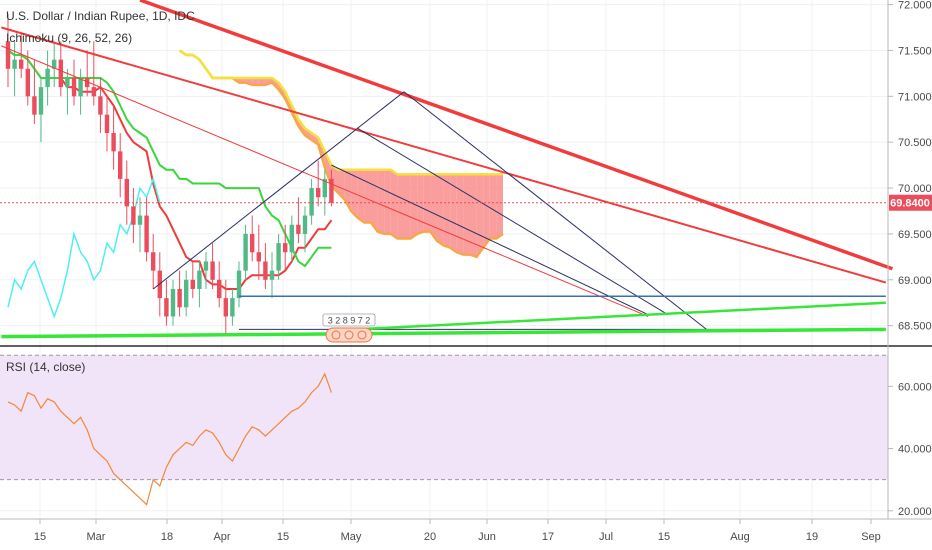  What do you see at coordinates (100, 16) in the screenshot?
I see `symbol-legend: U.S. Dollar / Indian Rupee, 1D, IDC` at bounding box center [100, 16].